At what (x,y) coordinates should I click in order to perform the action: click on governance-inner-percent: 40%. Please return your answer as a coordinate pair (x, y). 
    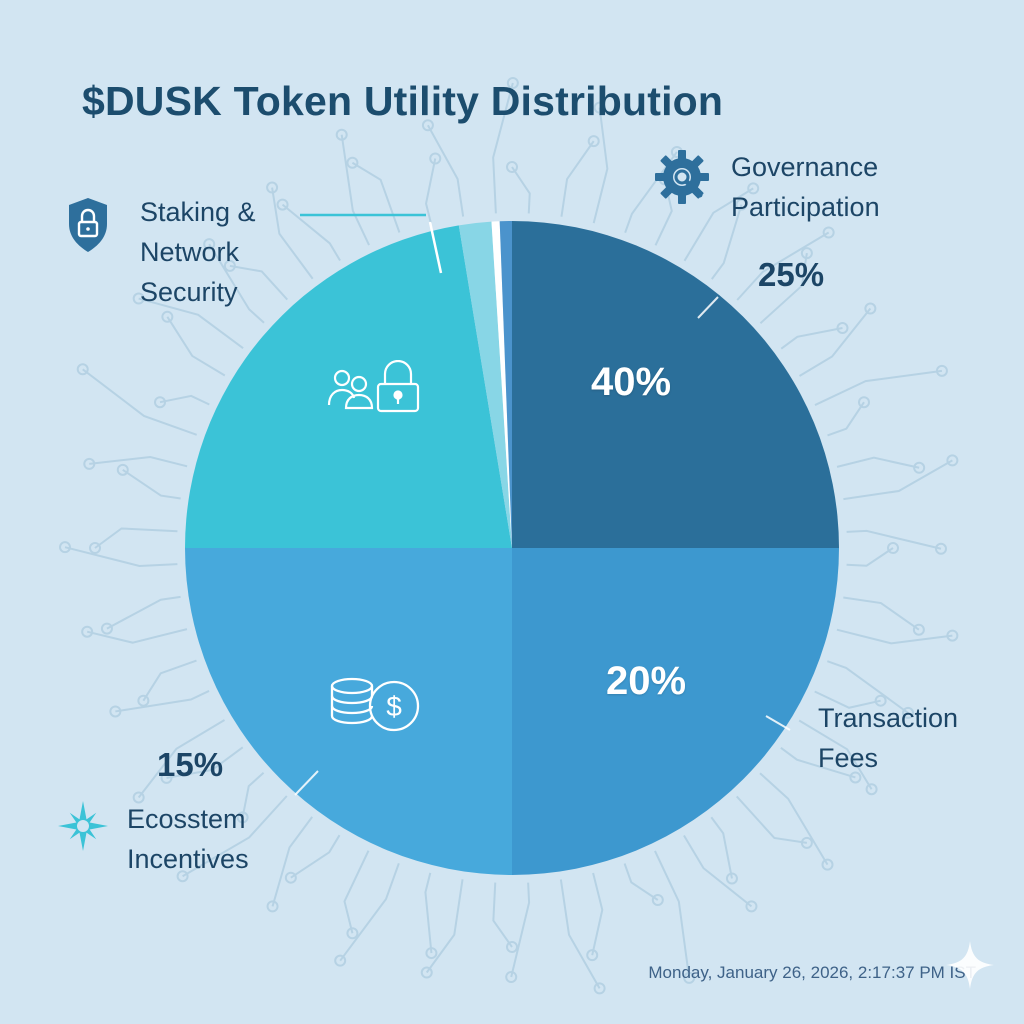
    Looking at the image, I should click on (631, 382).